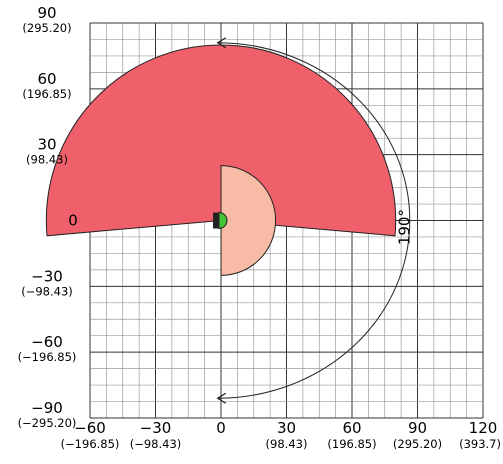 This screenshot has height=464, width=503. I want to click on y-tick-label: −60, so click(47, 342).